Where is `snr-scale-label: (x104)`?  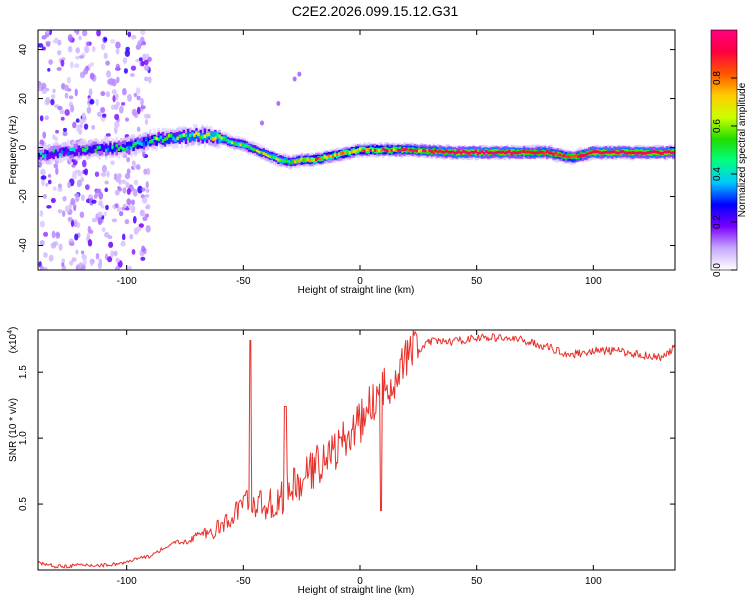 snr-scale-label: (x104) is located at coordinates (13, 340).